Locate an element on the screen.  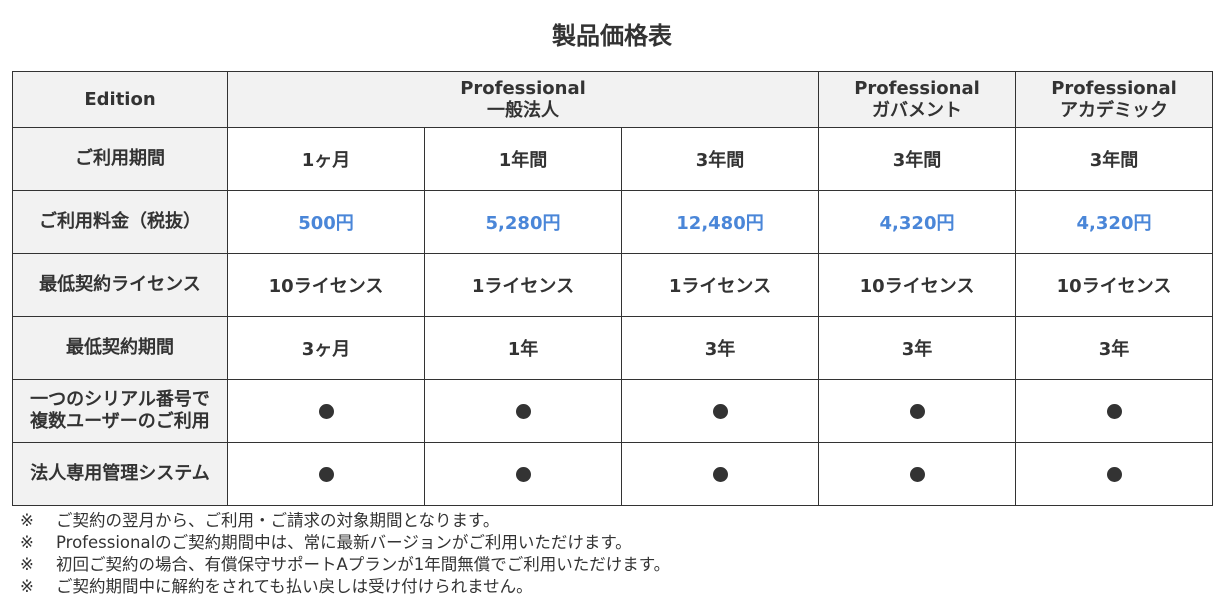
column-header-line2: アカデミック is located at coordinates (1114, 110).